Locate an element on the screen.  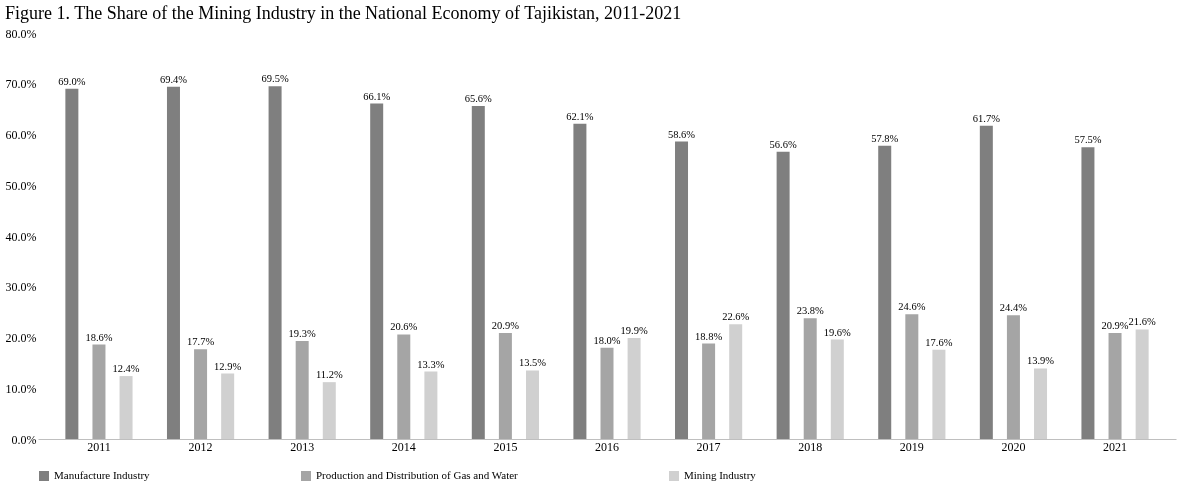
data-label: 13.5% is located at coordinates (532, 363).